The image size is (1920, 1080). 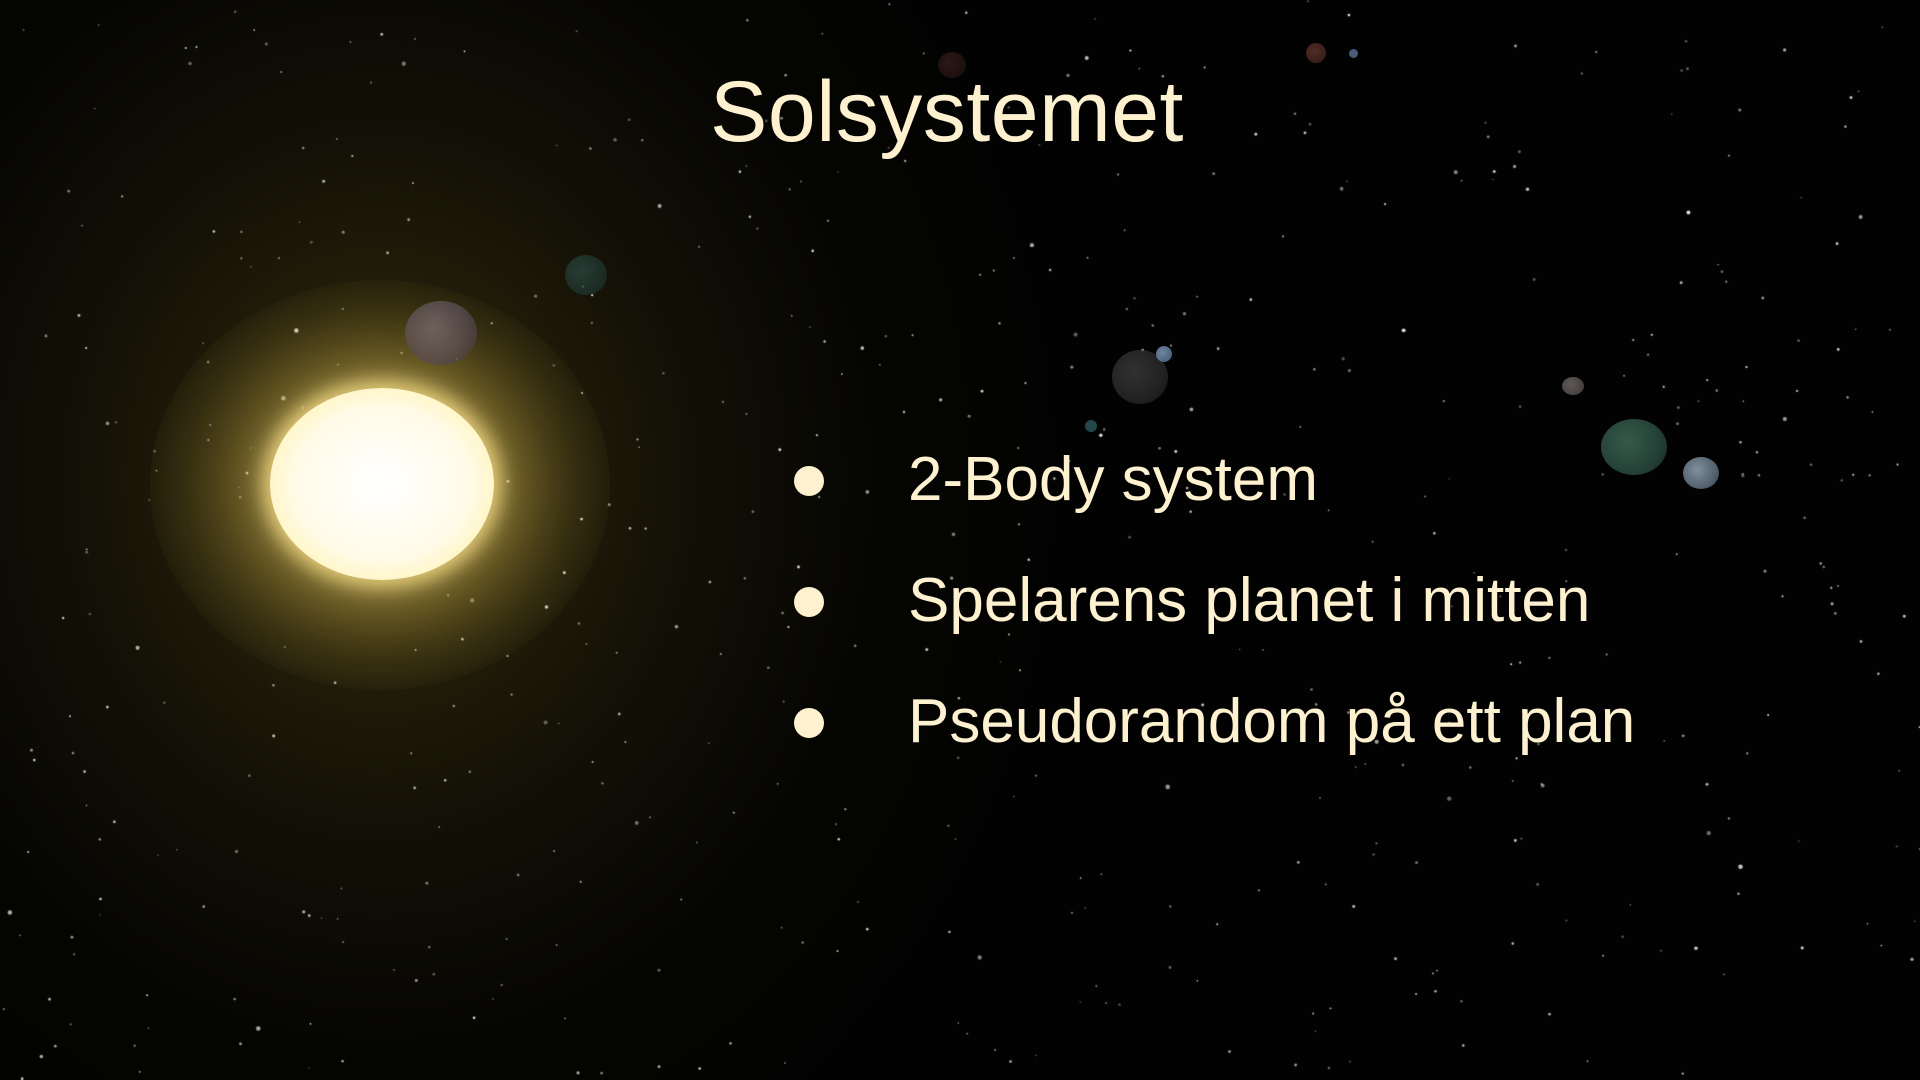 What do you see at coordinates (1573, 386) in the screenshot?
I see `planet-small-grey` at bounding box center [1573, 386].